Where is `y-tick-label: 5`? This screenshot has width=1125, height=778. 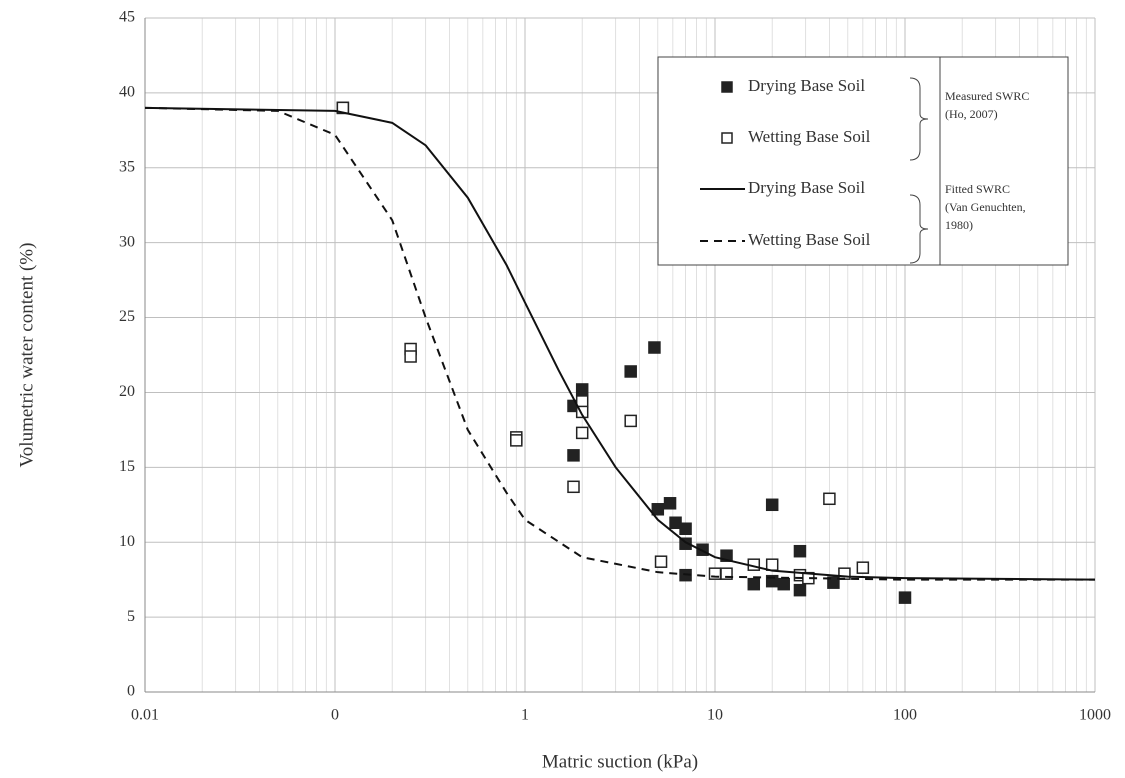 y-tick-label: 5 is located at coordinates (131, 616).